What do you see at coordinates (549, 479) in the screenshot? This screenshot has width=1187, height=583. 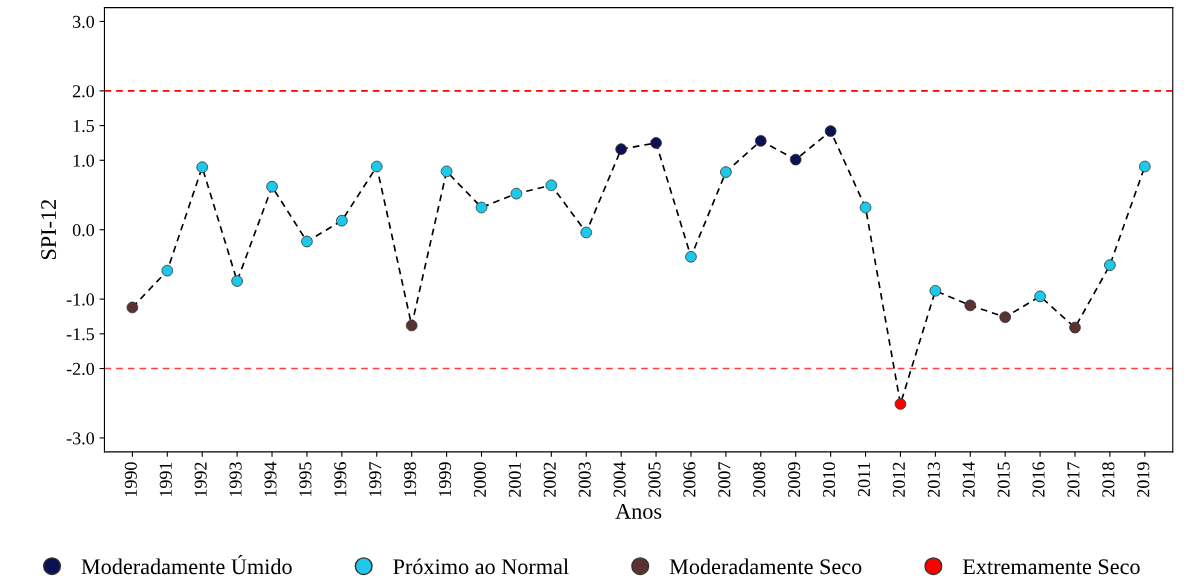 I see `x-tick-label: 2002` at bounding box center [549, 479].